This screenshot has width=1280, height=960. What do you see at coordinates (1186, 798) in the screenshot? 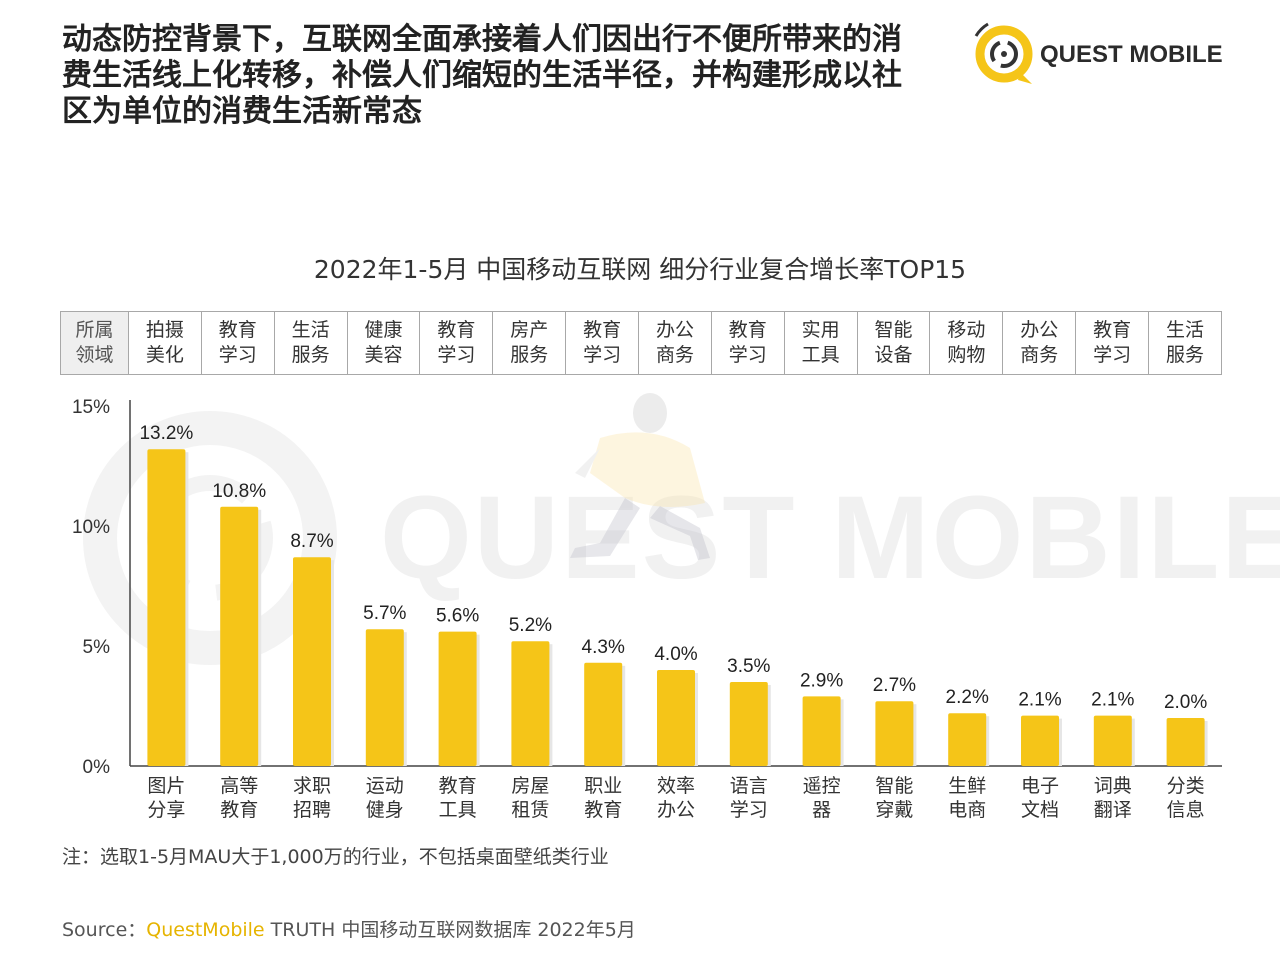
I see `category-label: 分类信息` at bounding box center [1186, 798].